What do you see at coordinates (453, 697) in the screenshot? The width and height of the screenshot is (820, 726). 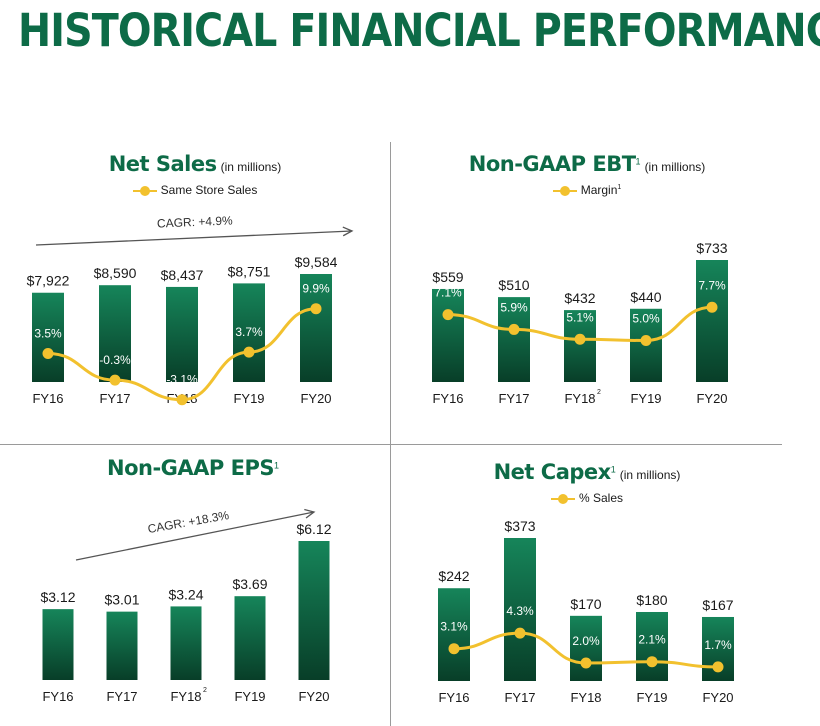 I see `net-capex-category-label-0: FY16` at bounding box center [453, 697].